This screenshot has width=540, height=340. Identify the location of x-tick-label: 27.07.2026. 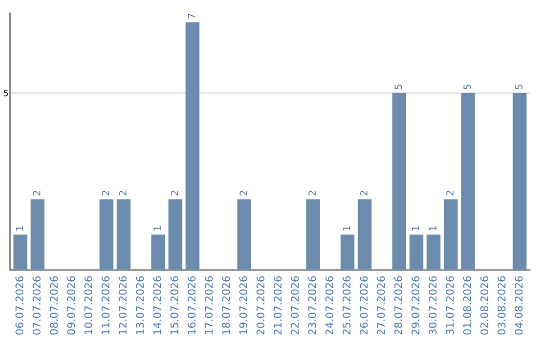
(381, 305).